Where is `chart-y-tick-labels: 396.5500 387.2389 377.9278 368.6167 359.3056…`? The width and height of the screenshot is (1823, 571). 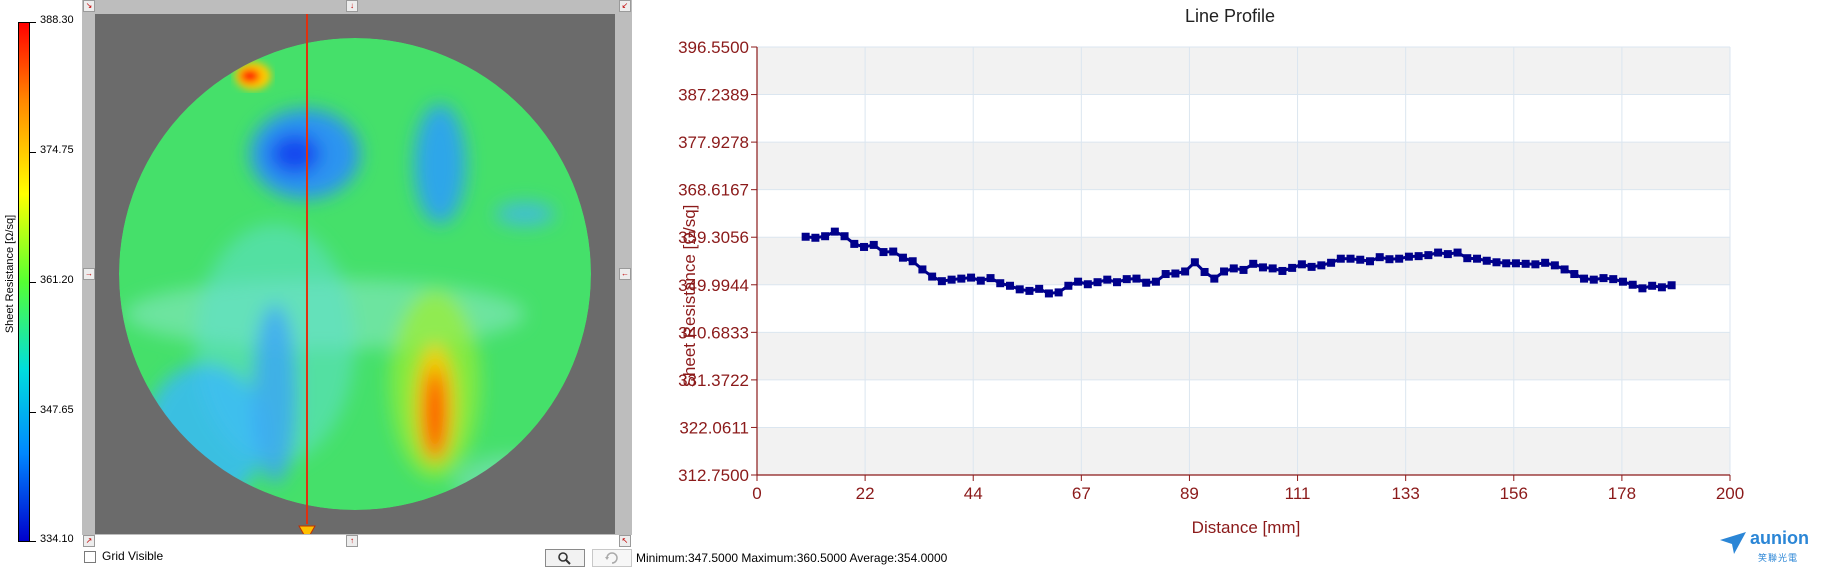 chart-y-tick-labels: 396.5500 387.2389 377.9278 368.6167 359.3056… is located at coordinates (713, 261).